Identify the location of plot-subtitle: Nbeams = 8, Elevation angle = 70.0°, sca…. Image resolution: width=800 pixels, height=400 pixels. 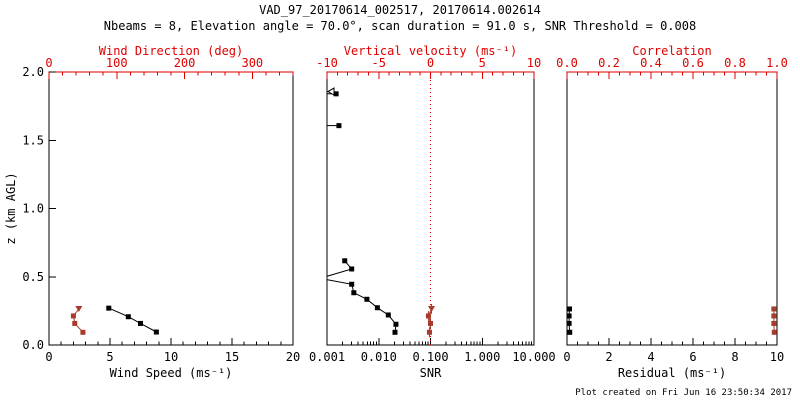
(400, 26).